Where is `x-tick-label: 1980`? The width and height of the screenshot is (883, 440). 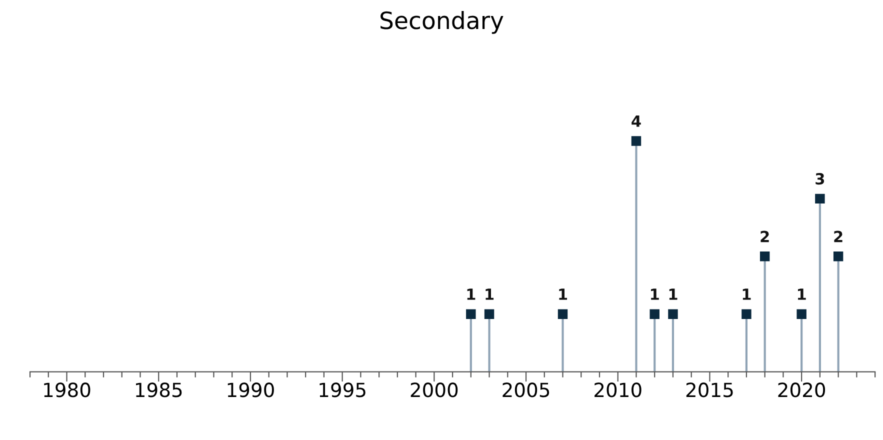 x-tick-label: 1980 is located at coordinates (67, 390).